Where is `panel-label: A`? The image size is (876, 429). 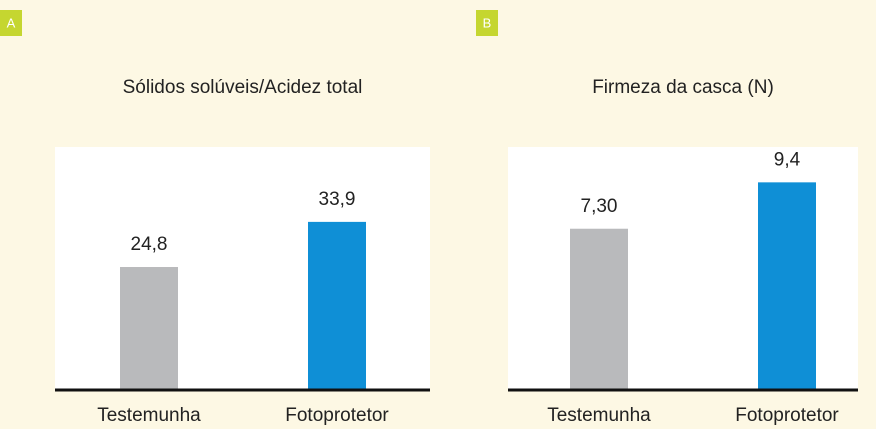 panel-label: A is located at coordinates (11, 22).